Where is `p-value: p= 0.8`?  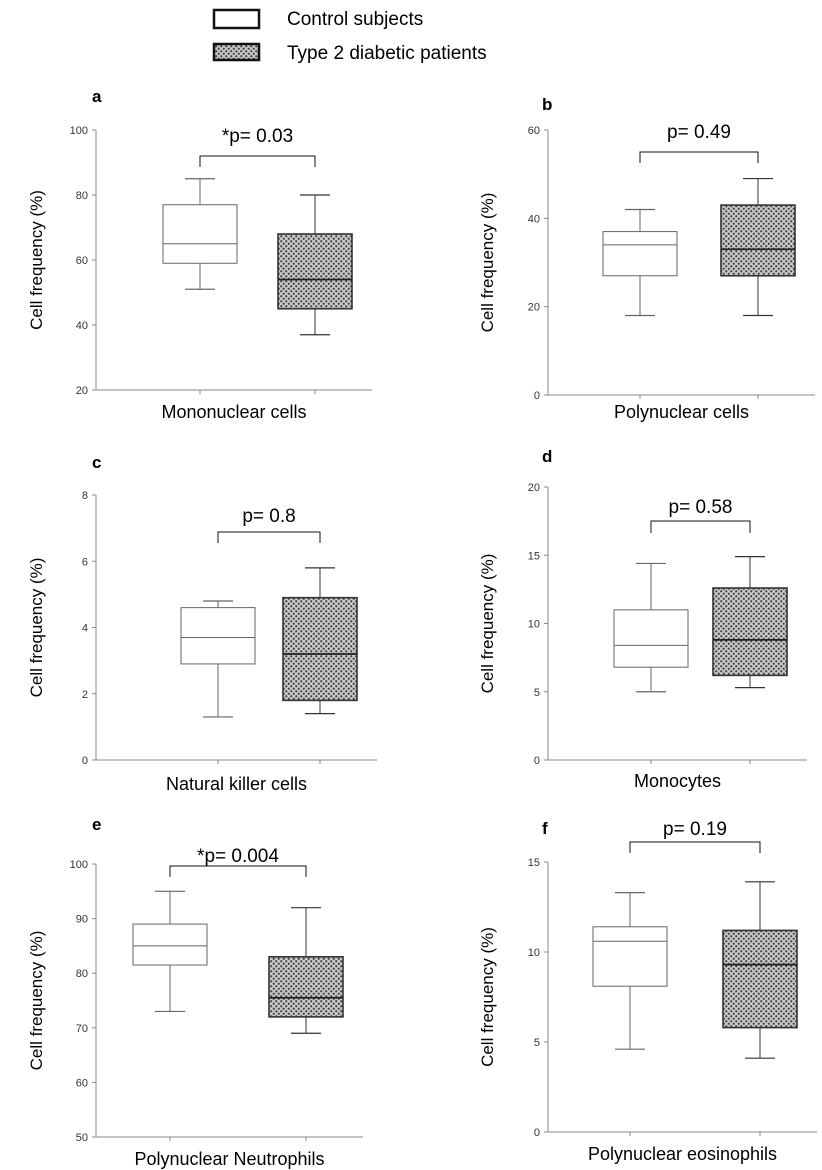 p-value: p= 0.8 is located at coordinates (268, 516).